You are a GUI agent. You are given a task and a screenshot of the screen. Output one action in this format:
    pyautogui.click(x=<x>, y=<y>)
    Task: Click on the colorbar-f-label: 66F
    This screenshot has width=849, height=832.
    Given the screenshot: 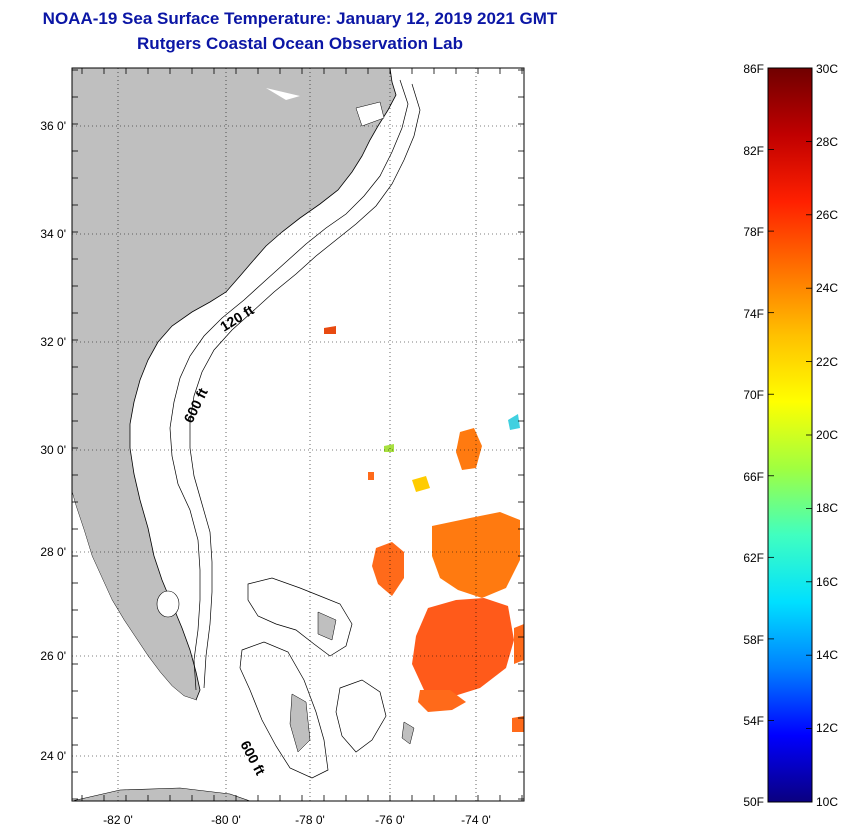 What is the action you would take?
    pyautogui.click(x=753, y=477)
    